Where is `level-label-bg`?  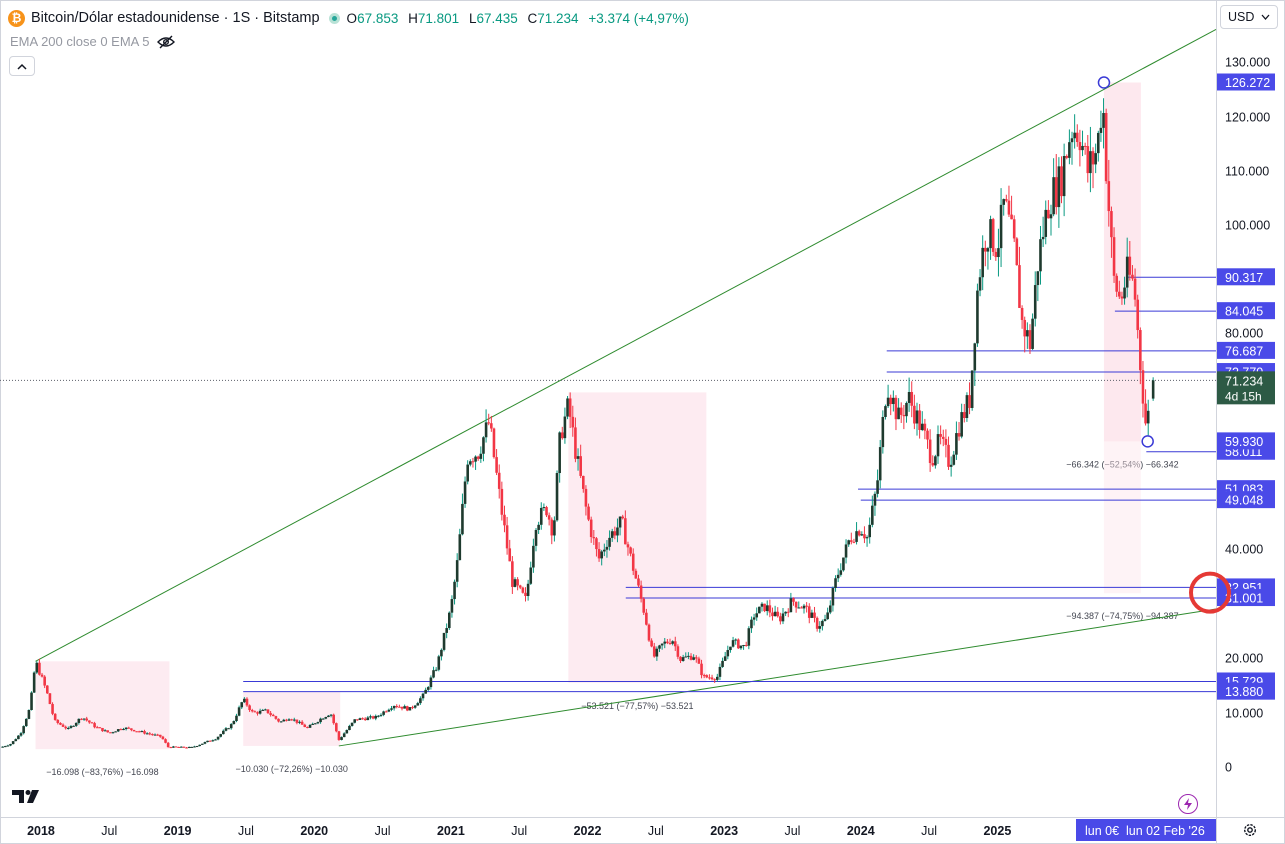 level-label-bg is located at coordinates (1246, 277).